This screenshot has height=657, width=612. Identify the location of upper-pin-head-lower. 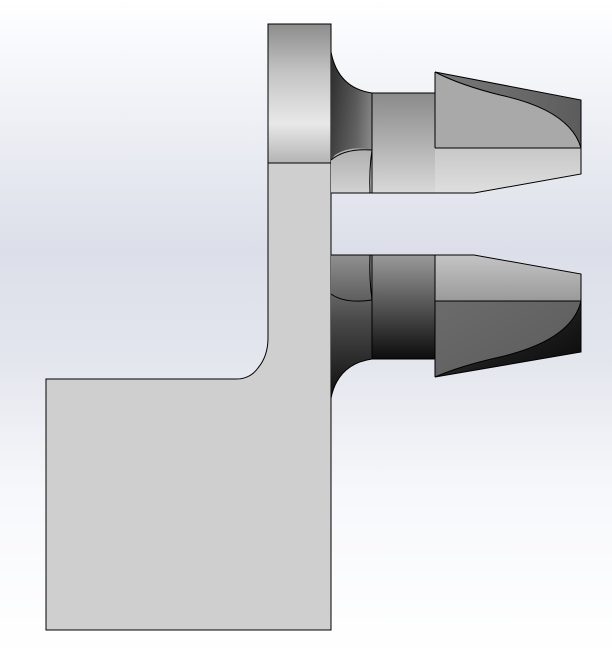
(508, 170).